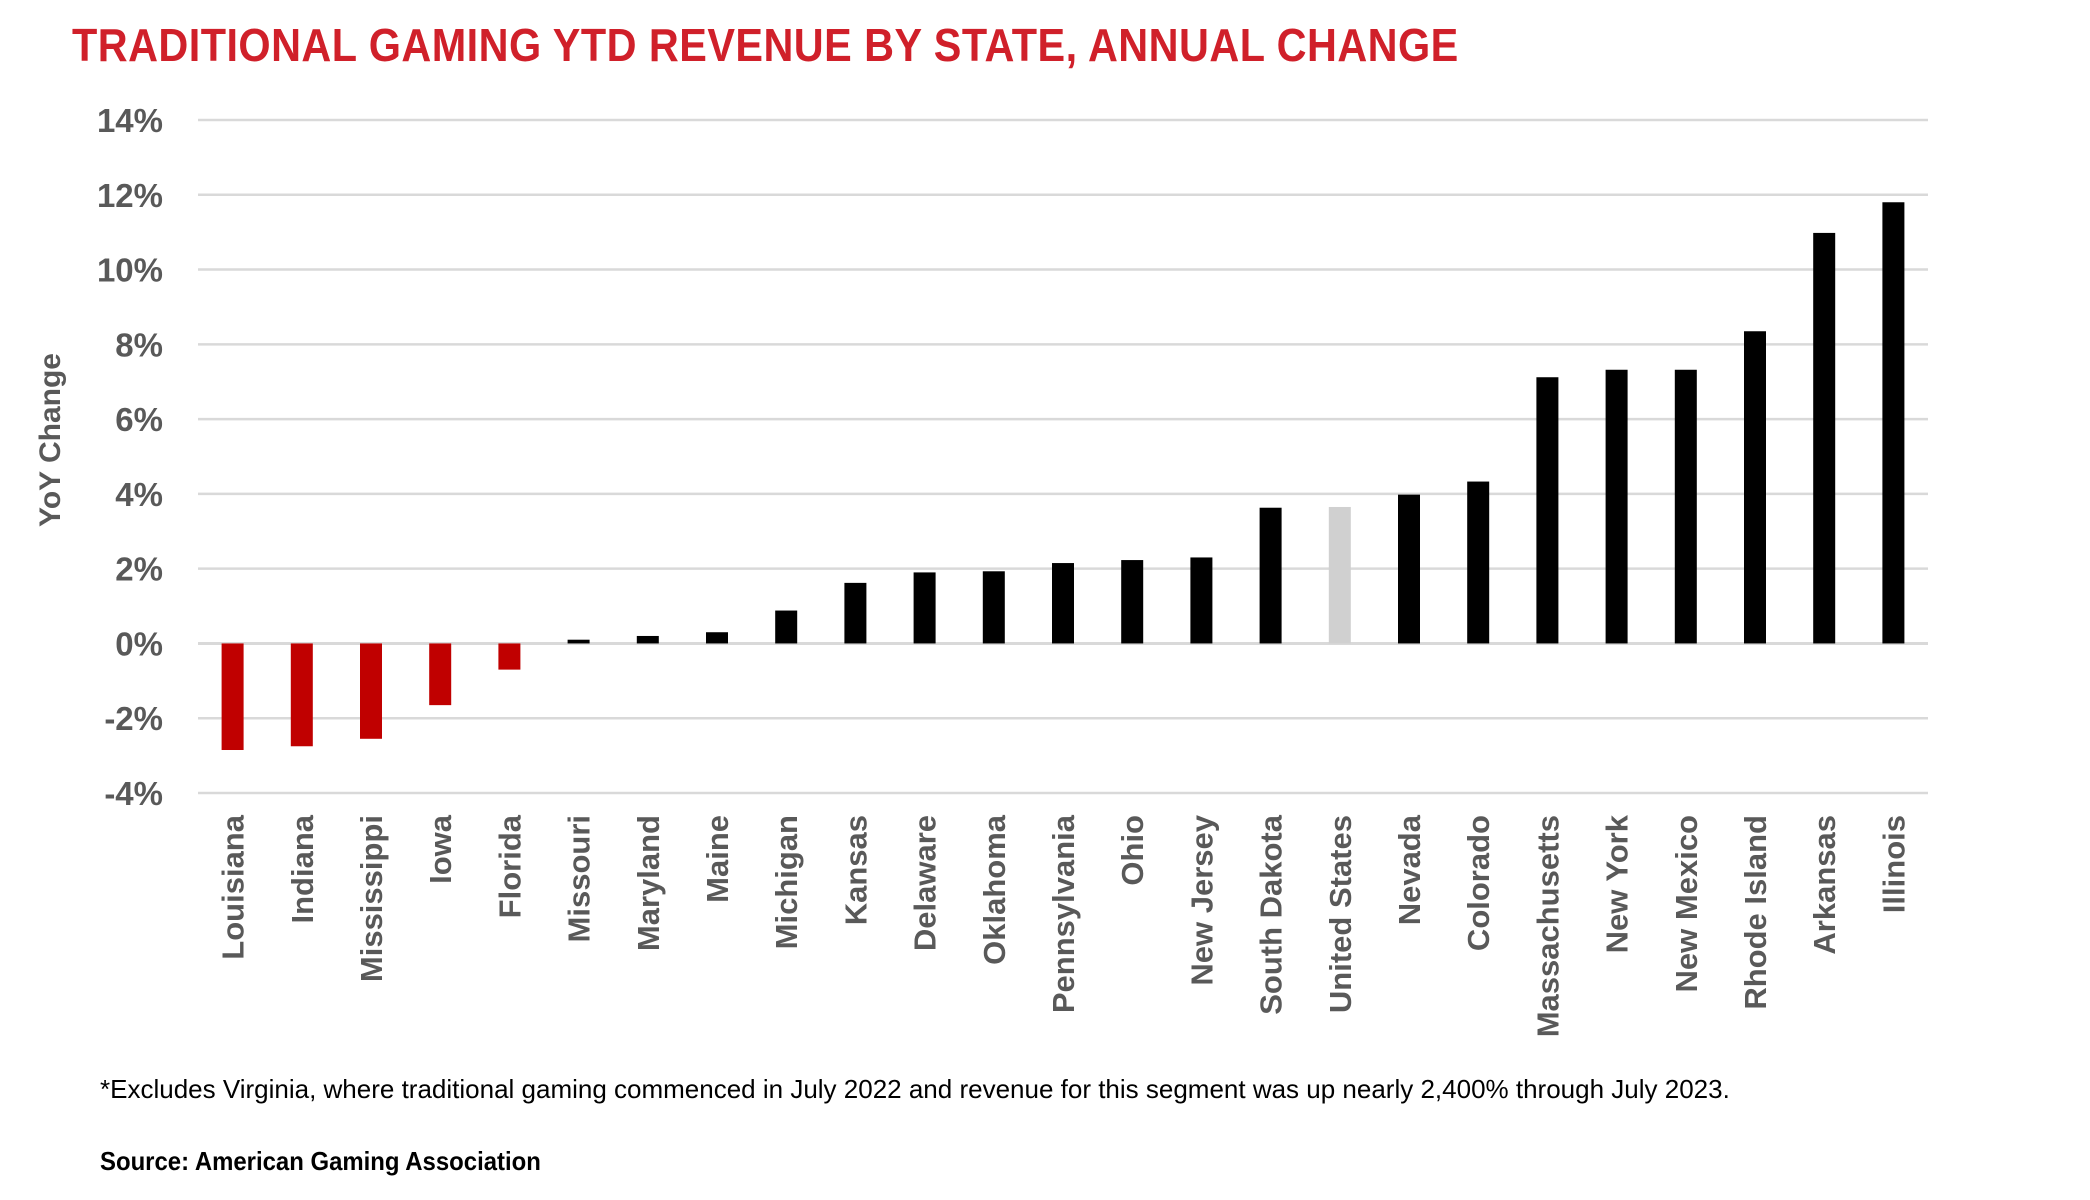 The image size is (2090, 1200). What do you see at coordinates (1755, 912) in the screenshot?
I see `x-category-label: Rhode Island` at bounding box center [1755, 912].